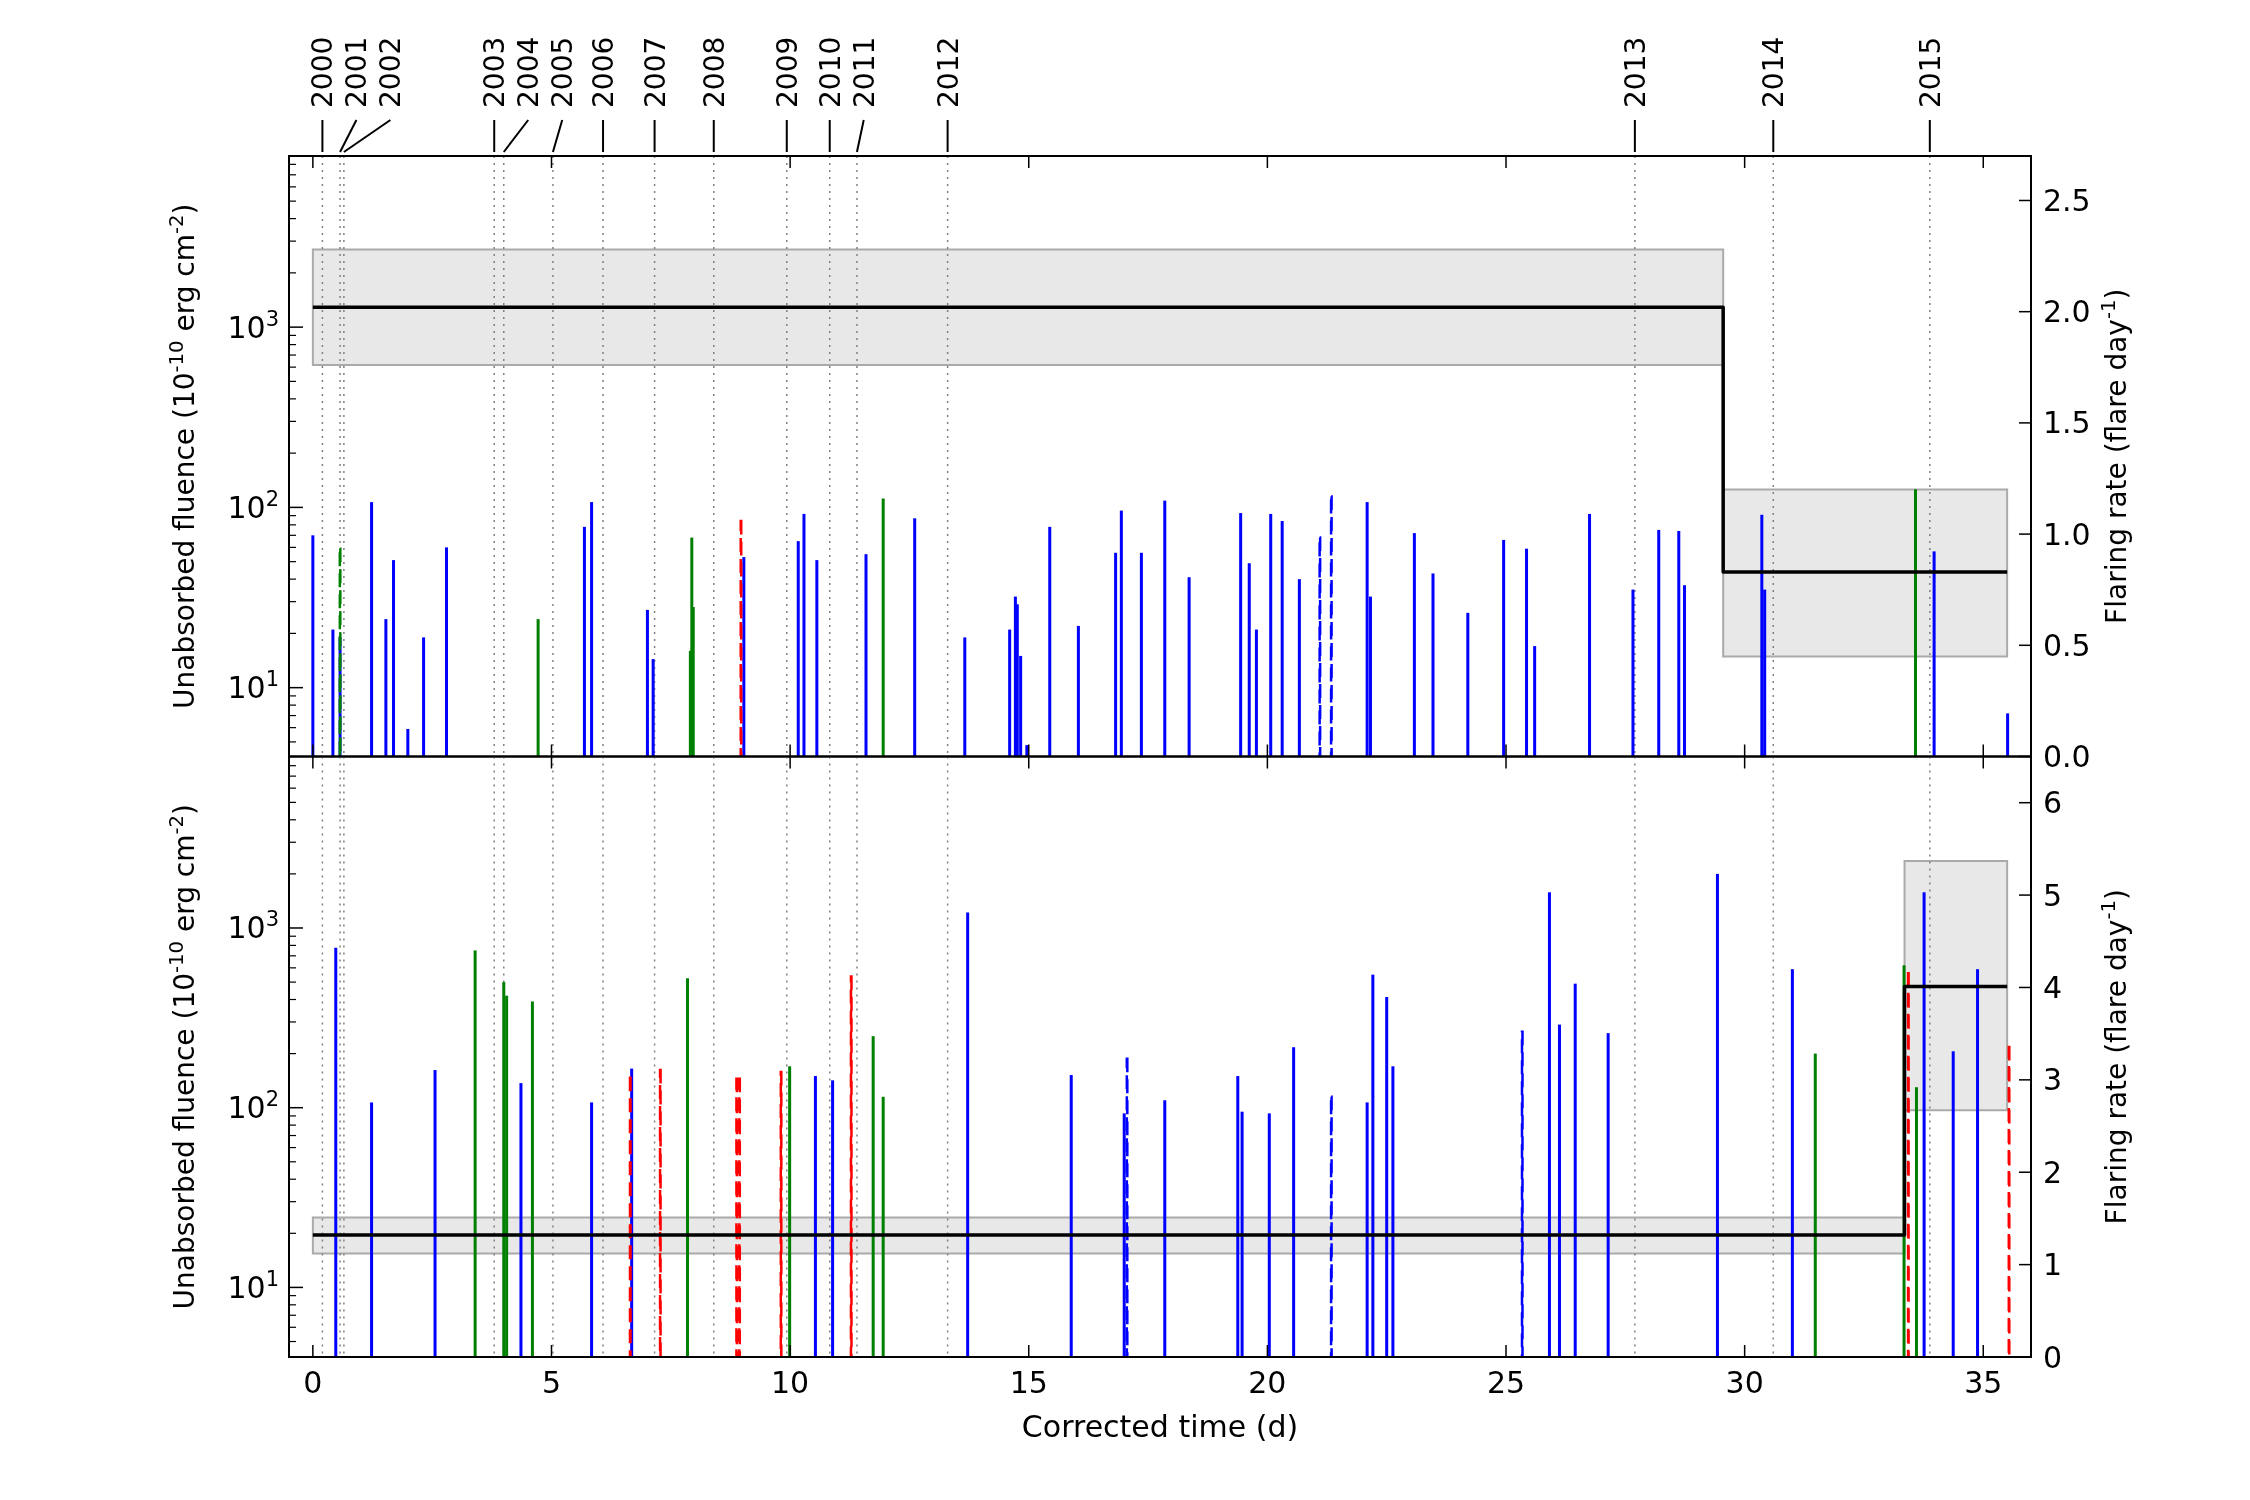 The height and width of the screenshot is (1500, 2250). Describe the element at coordinates (313, 1382) in the screenshot. I see `x-tick-label: 0` at that location.